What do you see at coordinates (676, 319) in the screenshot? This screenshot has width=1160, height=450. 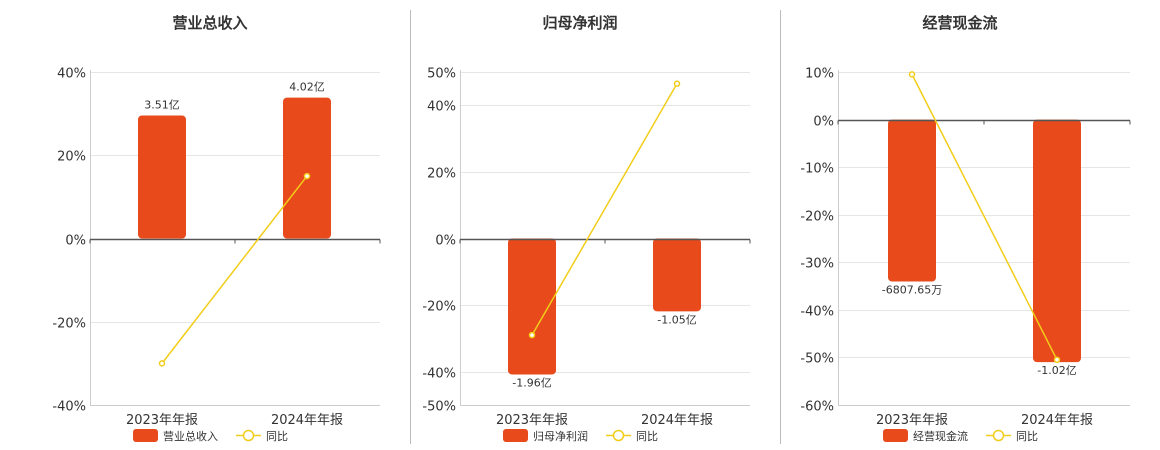 I see `bar-value-label: -1.05亿` at bounding box center [676, 319].